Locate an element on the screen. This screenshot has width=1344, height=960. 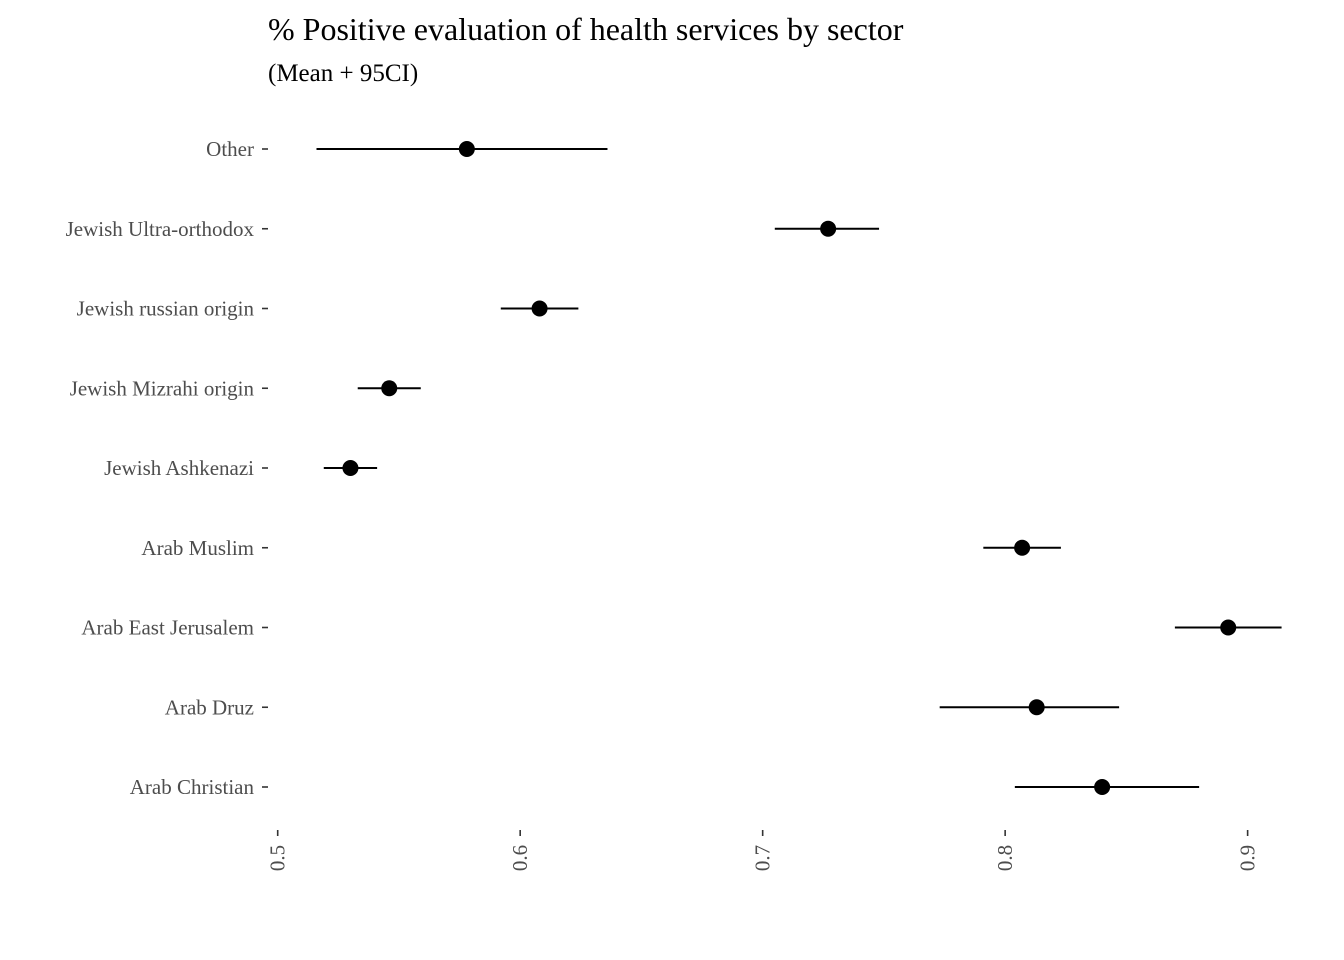
x-axis: 0.5 0.6 0.7 0.8 0.9 is located at coordinates (763, 850).